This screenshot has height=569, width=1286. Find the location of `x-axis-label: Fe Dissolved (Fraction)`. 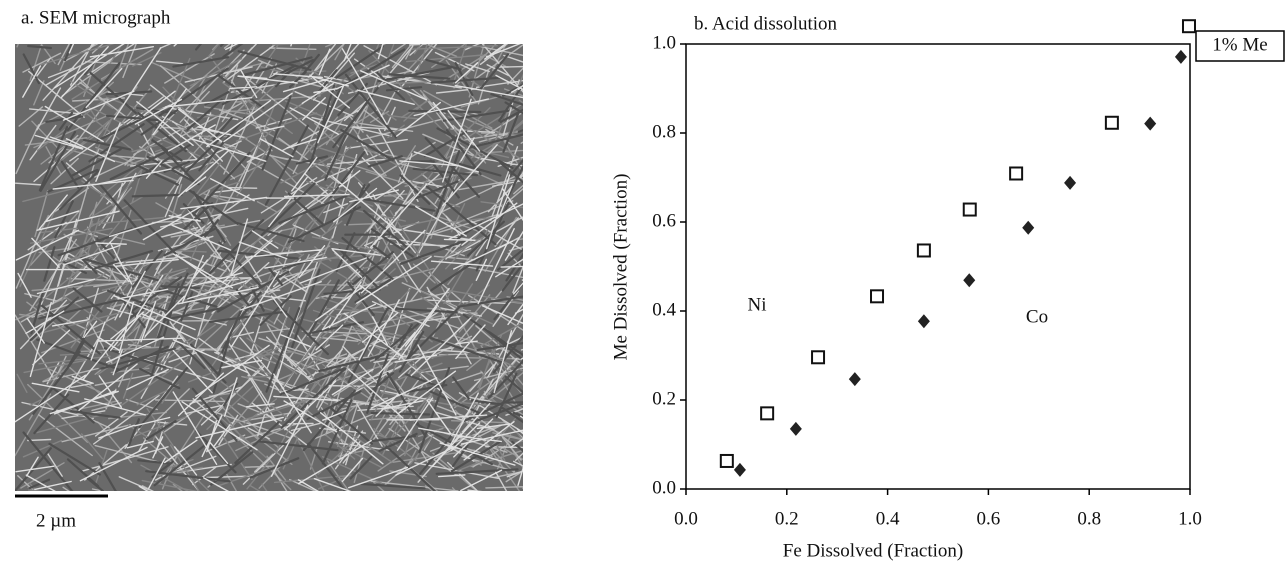

x-axis-label: Fe Dissolved (Fraction) is located at coordinates (873, 550).